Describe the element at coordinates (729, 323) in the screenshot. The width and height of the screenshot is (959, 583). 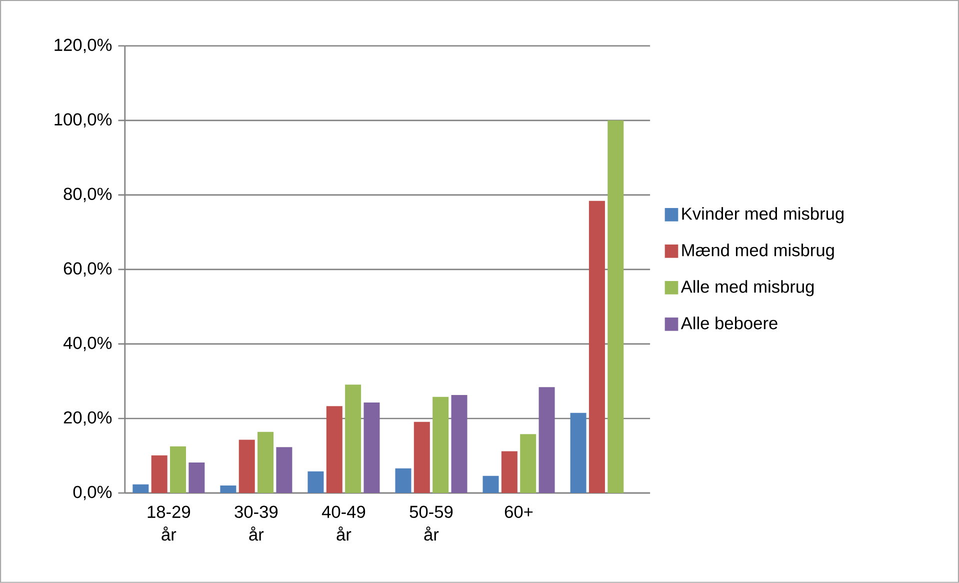
I see `legend-label: Alle beboere` at that location.